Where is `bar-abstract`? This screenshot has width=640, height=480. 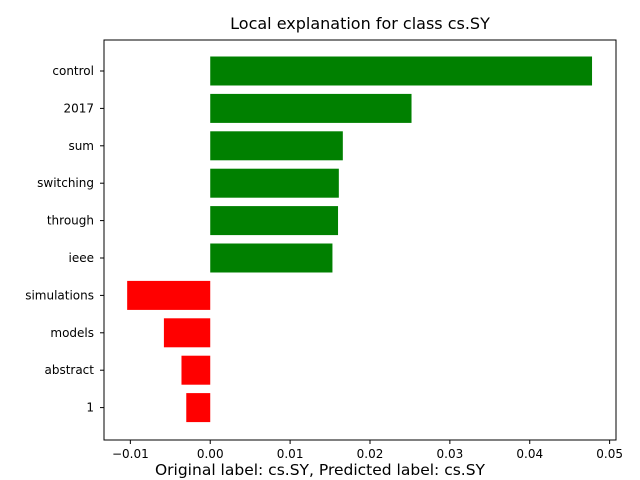
bar-abstract is located at coordinates (196, 370).